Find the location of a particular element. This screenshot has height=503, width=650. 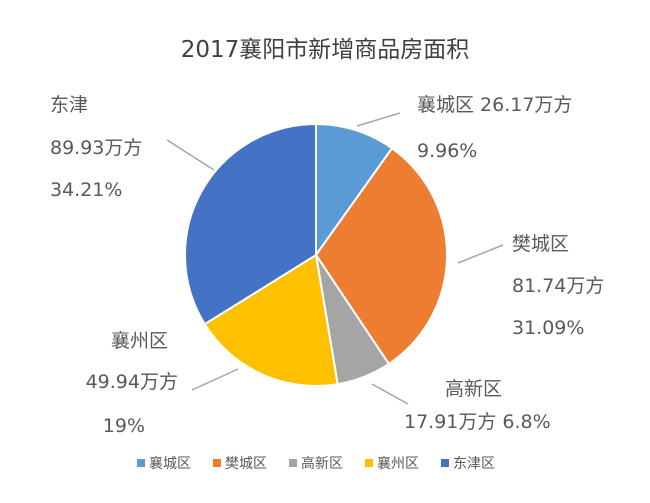

data-label: 樊城区 is located at coordinates (540, 244).